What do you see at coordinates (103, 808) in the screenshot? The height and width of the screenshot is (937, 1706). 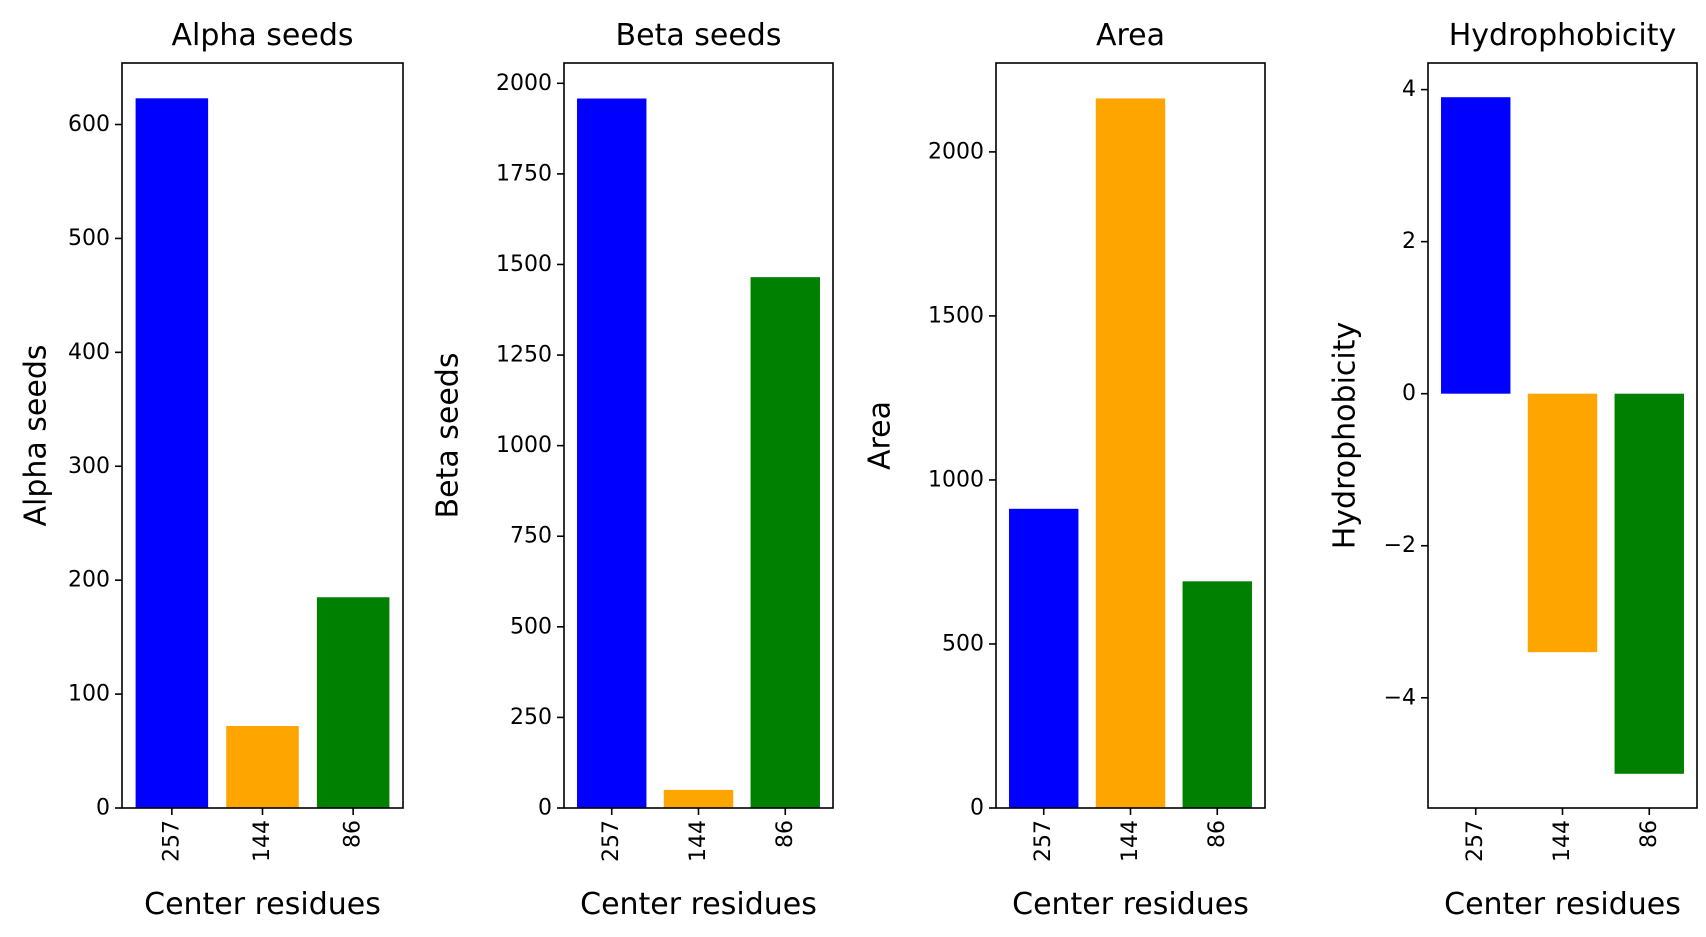 I see `panel-1-ytick-label: 0` at bounding box center [103, 808].